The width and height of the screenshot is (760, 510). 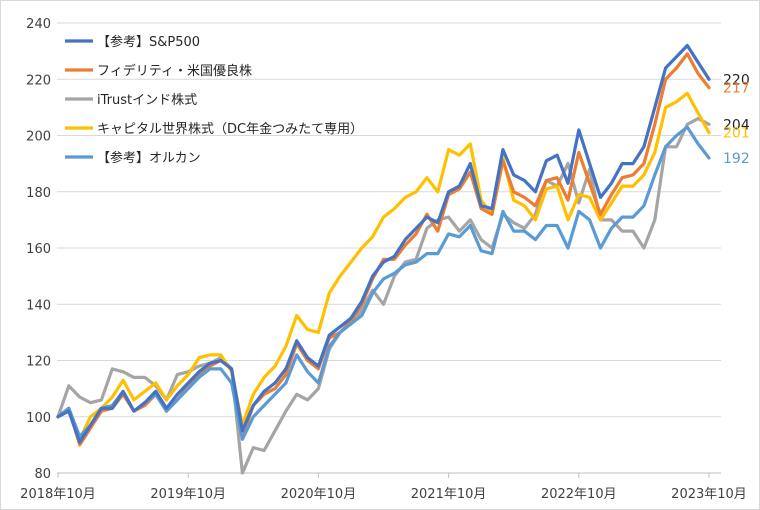 I want to click on y-tick-label: 200, so click(x=38, y=137).